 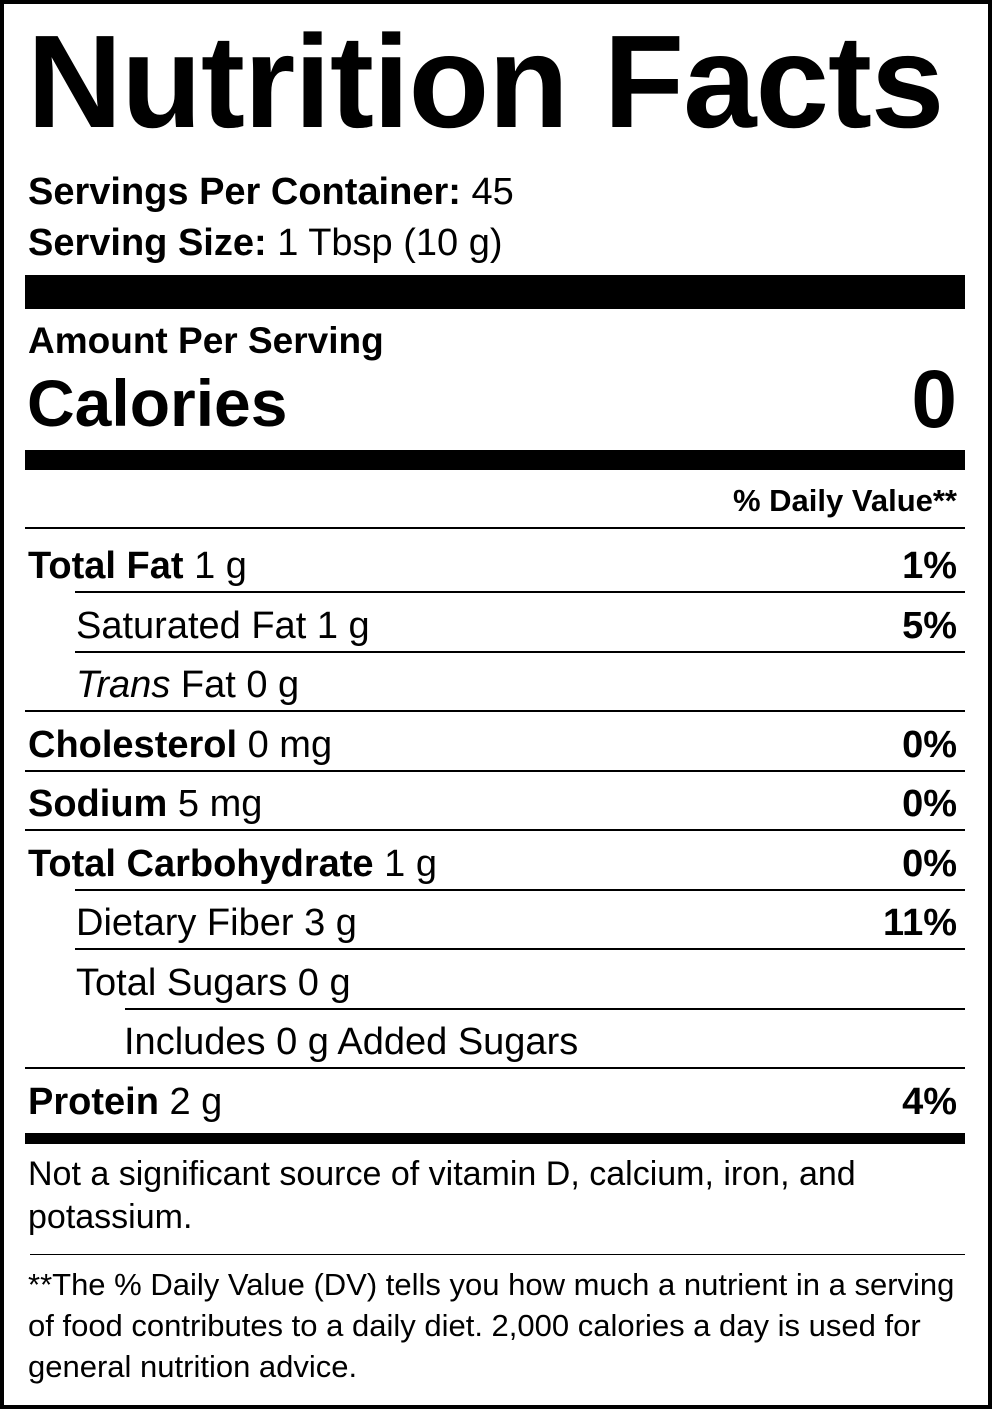 I want to click on nutrient-name: Total Sugars, so click(x=182, y=982).